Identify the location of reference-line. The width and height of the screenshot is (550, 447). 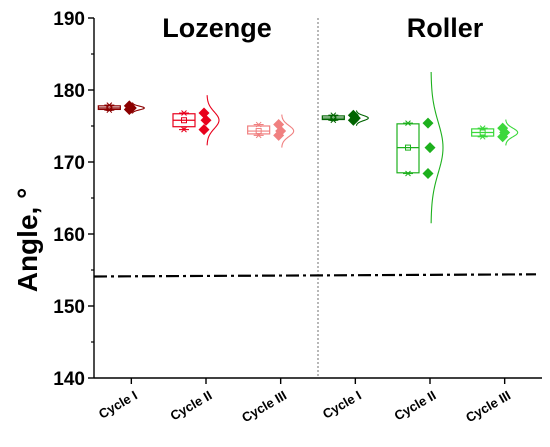
(315, 275).